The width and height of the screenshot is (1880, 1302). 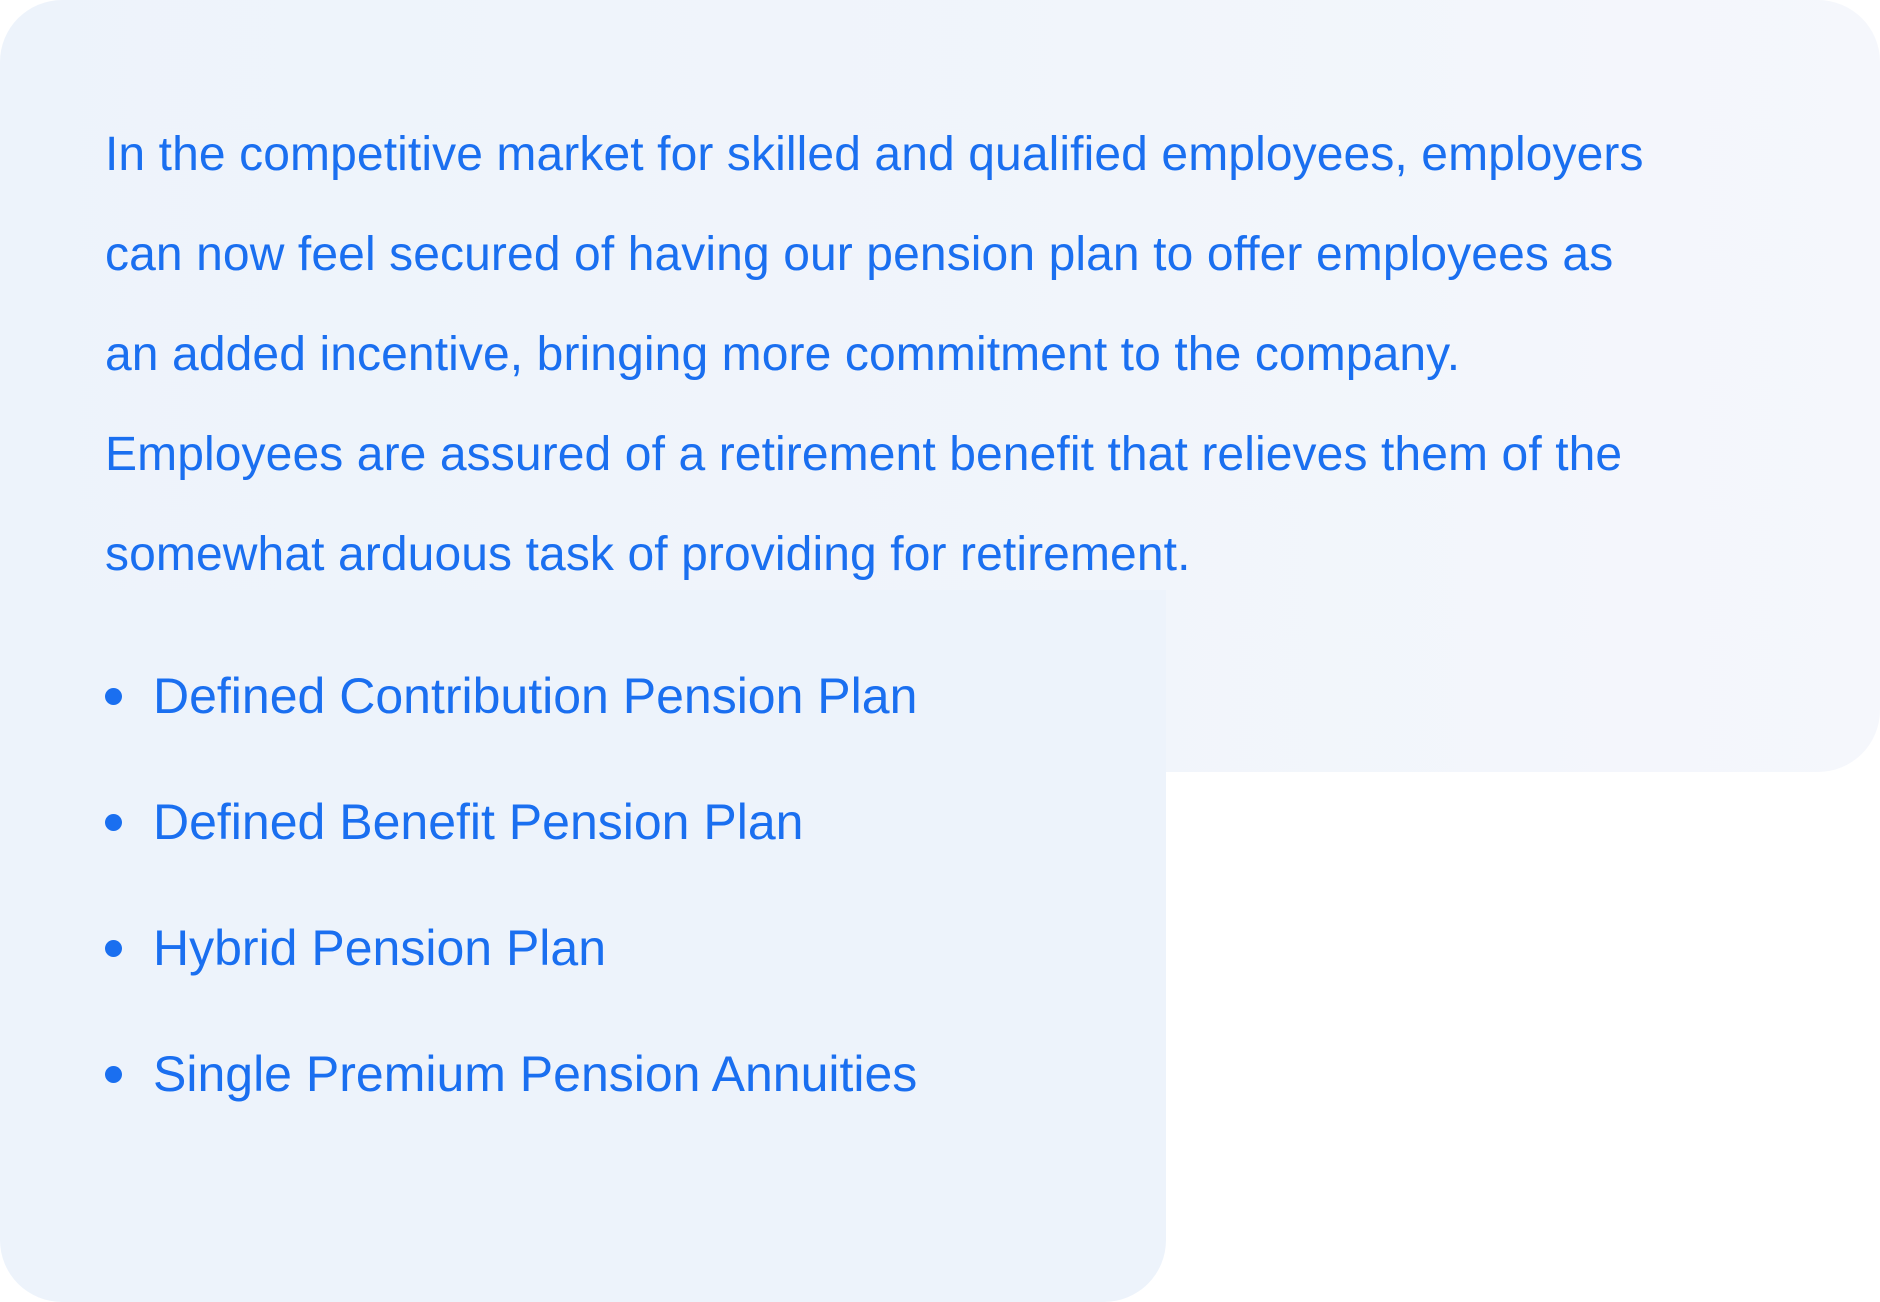 I want to click on list-item: Defined Contribution Pension Plan, so click(x=905, y=696).